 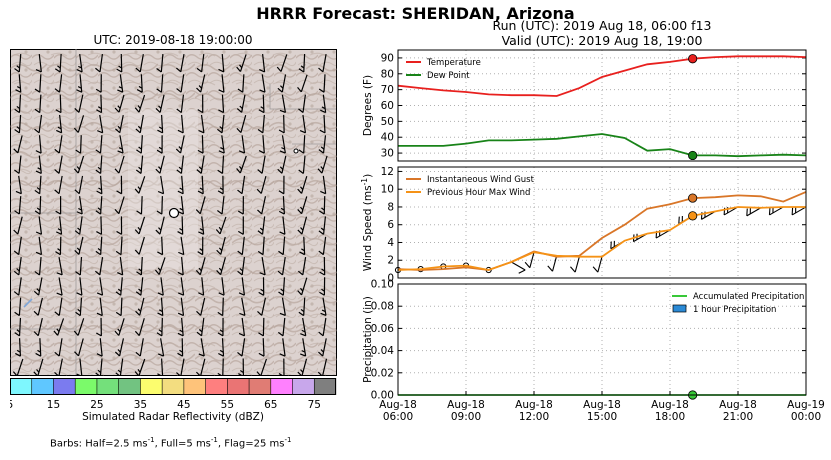 What do you see at coordinates (602, 405) in the screenshot?
I see `x-tick-label: Aug-18` at bounding box center [602, 405].